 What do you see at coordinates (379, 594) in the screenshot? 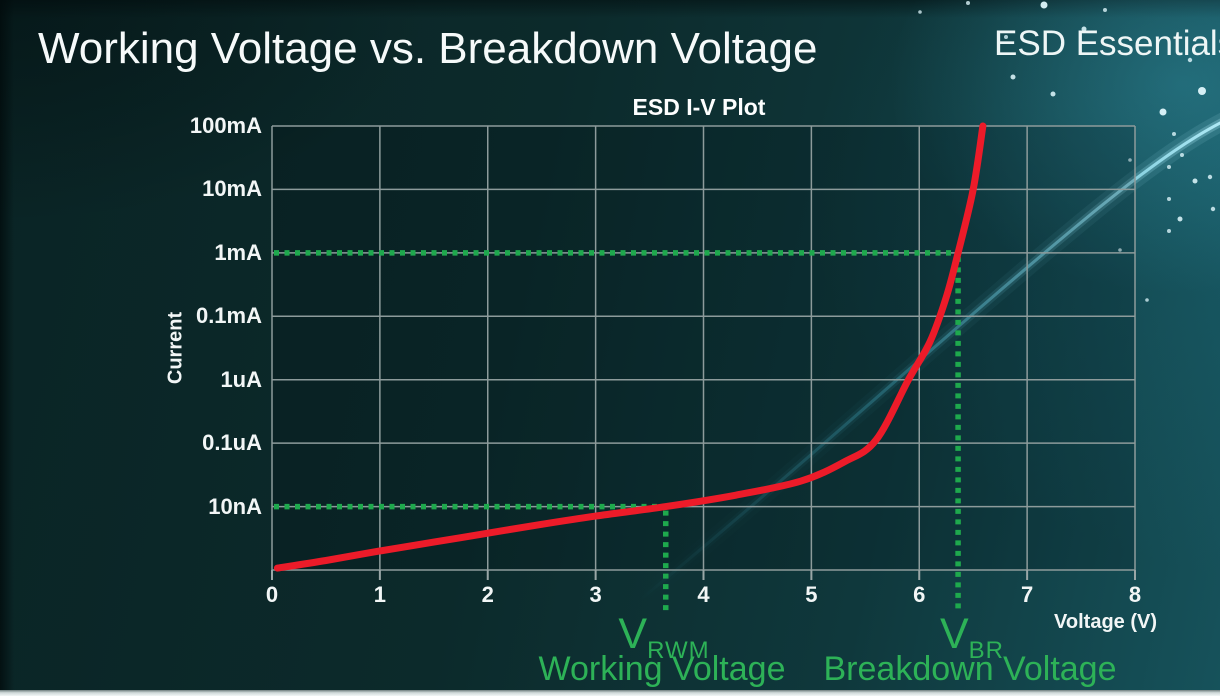
I see `x-tick-label: 1` at bounding box center [379, 594].